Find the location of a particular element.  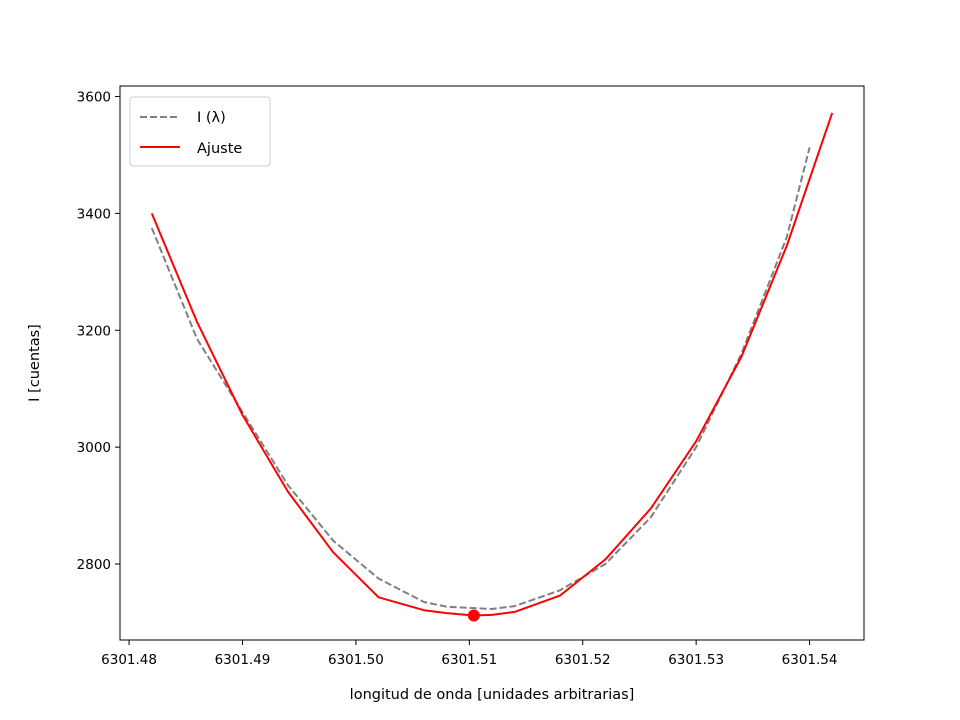

x-tick-label: 6301.48 is located at coordinates (129, 660).